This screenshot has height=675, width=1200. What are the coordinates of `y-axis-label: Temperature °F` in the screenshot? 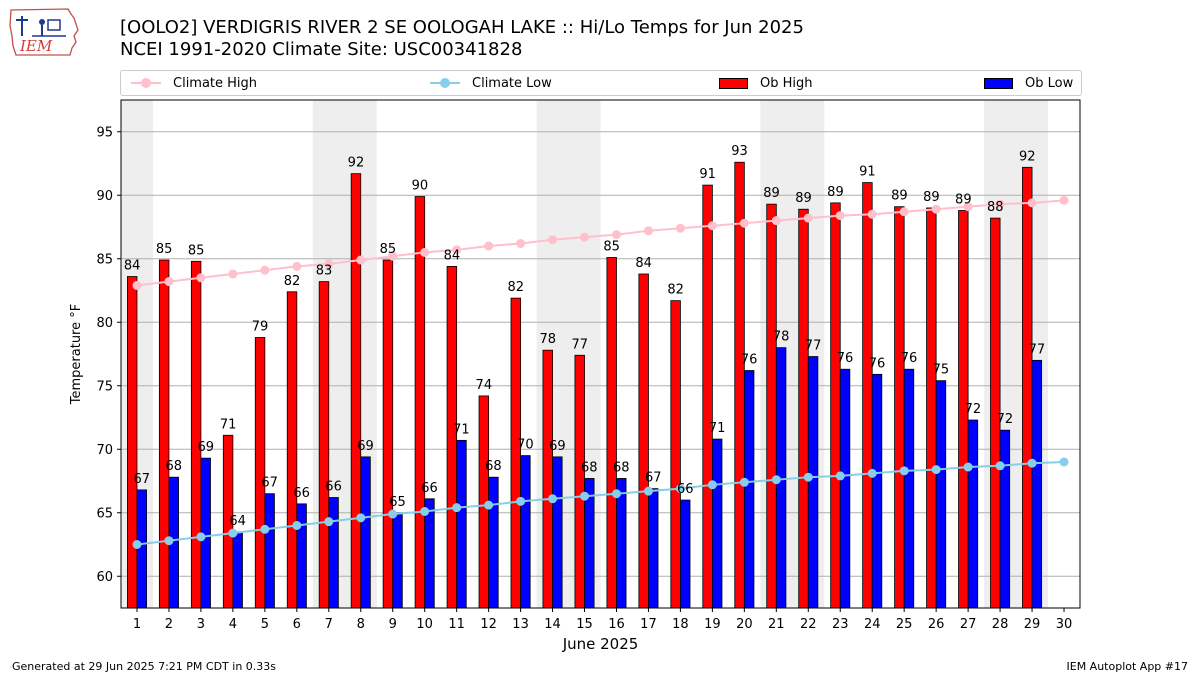 It's located at (76, 354).